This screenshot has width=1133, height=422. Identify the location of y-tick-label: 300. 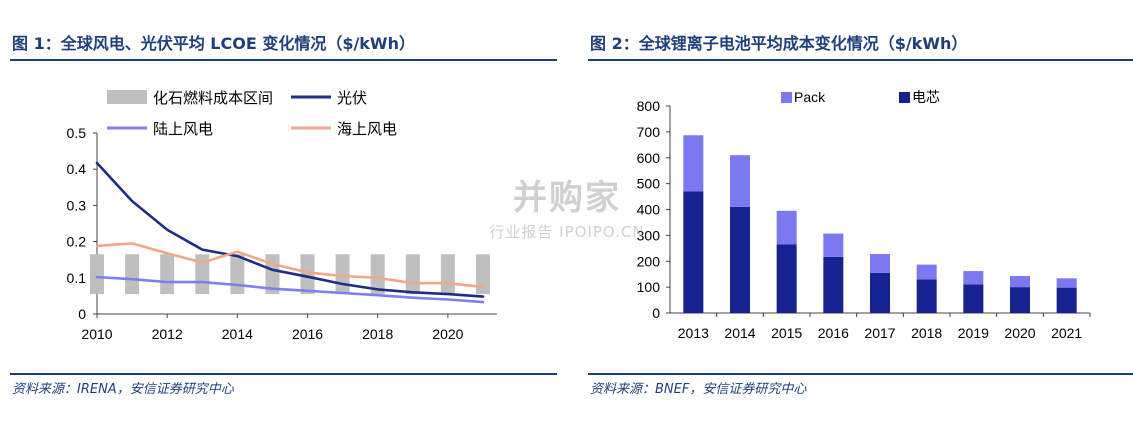
(649, 235).